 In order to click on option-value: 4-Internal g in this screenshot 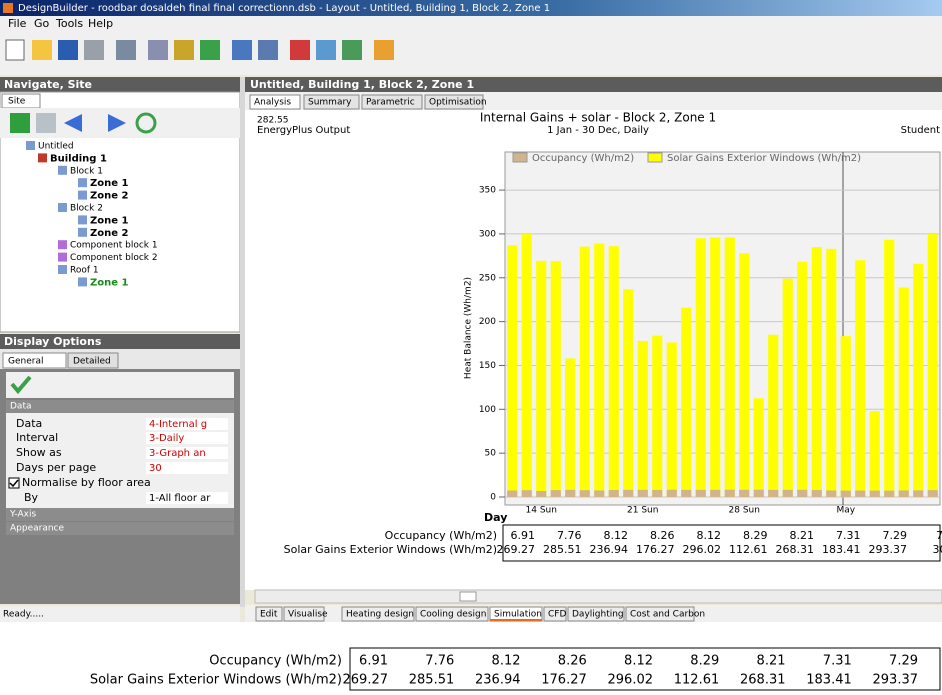, I will do `click(178, 424)`.